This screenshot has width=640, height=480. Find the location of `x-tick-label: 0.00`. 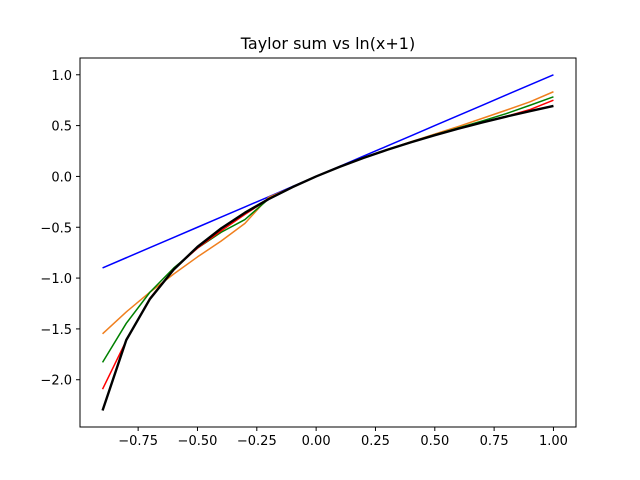

x-tick-label: 0.00 is located at coordinates (316, 441).